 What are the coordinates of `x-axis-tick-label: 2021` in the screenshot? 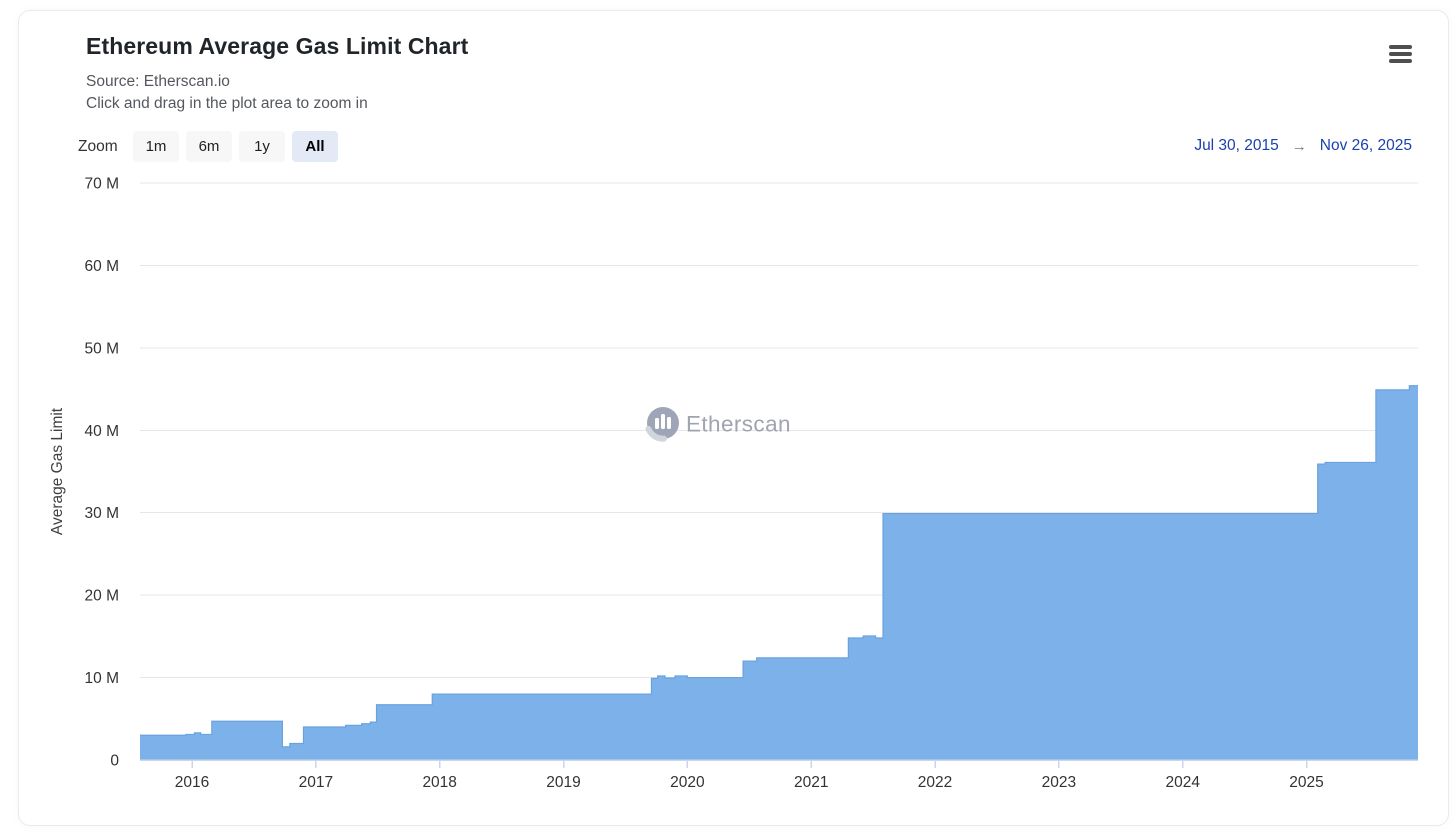 It's located at (811, 782).